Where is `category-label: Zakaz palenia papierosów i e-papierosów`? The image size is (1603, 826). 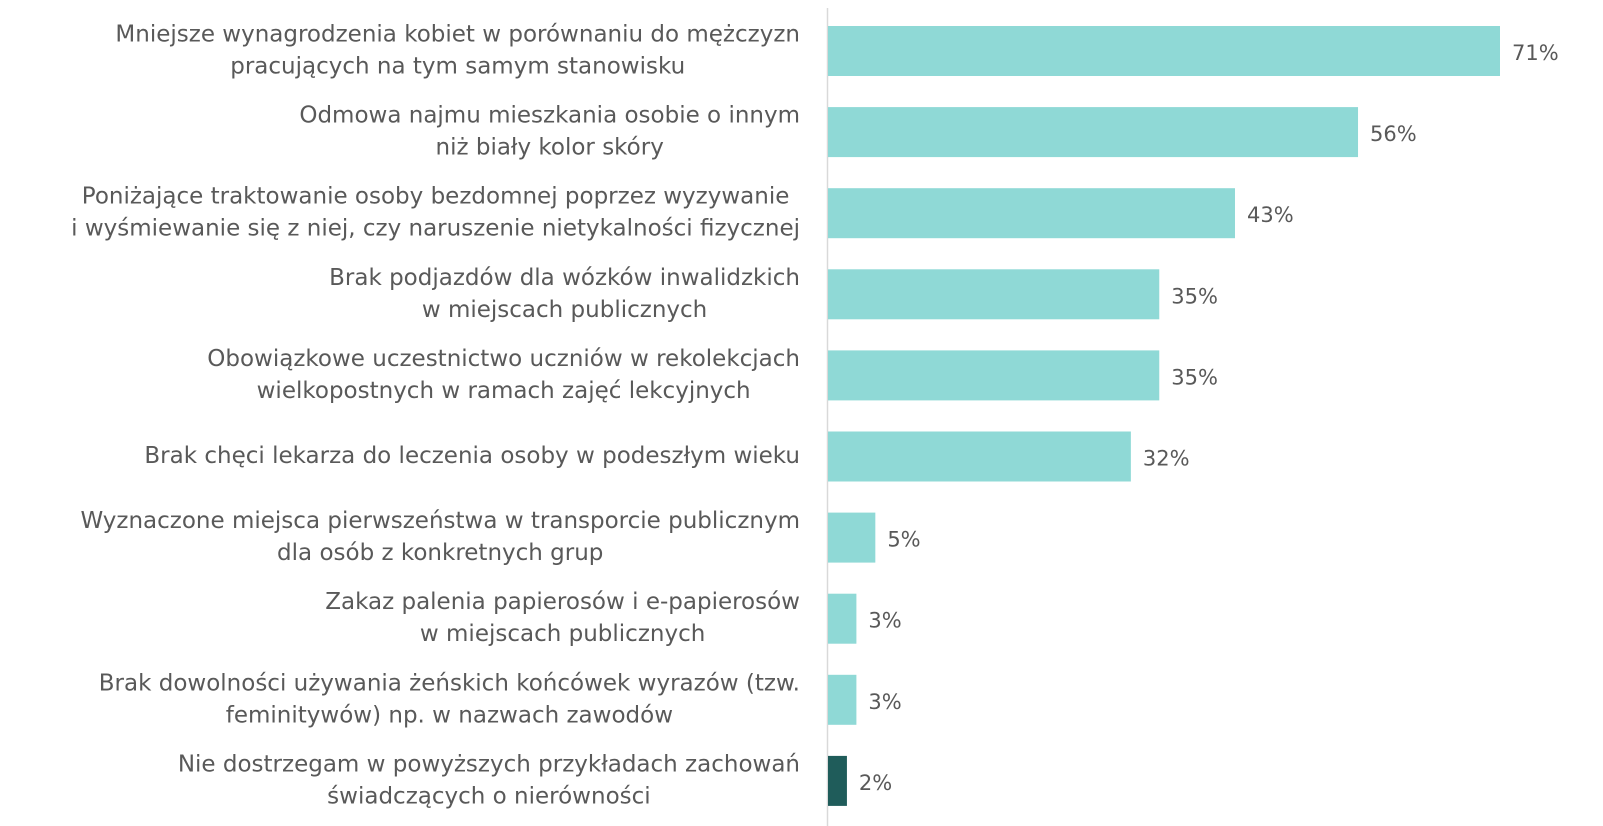
category-label: Zakaz palenia papierosów i e-papierosów is located at coordinates (562, 602).